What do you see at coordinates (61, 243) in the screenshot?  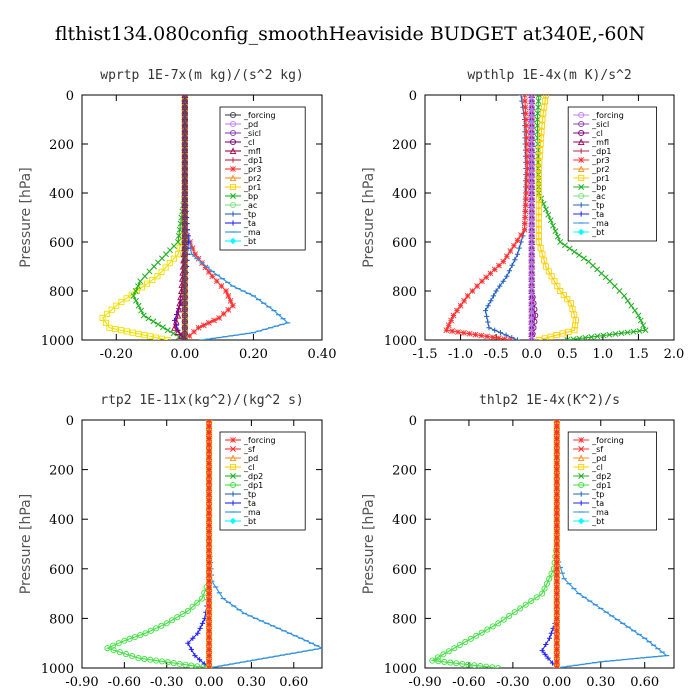 I see `y-tick-label: 600` at bounding box center [61, 243].